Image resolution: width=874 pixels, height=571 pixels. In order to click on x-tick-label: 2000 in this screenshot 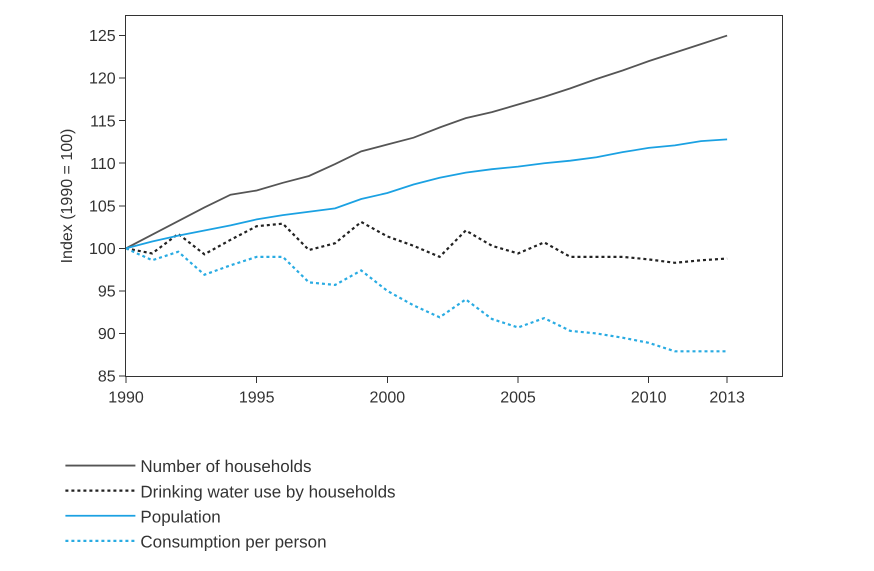, I will do `click(388, 397)`.